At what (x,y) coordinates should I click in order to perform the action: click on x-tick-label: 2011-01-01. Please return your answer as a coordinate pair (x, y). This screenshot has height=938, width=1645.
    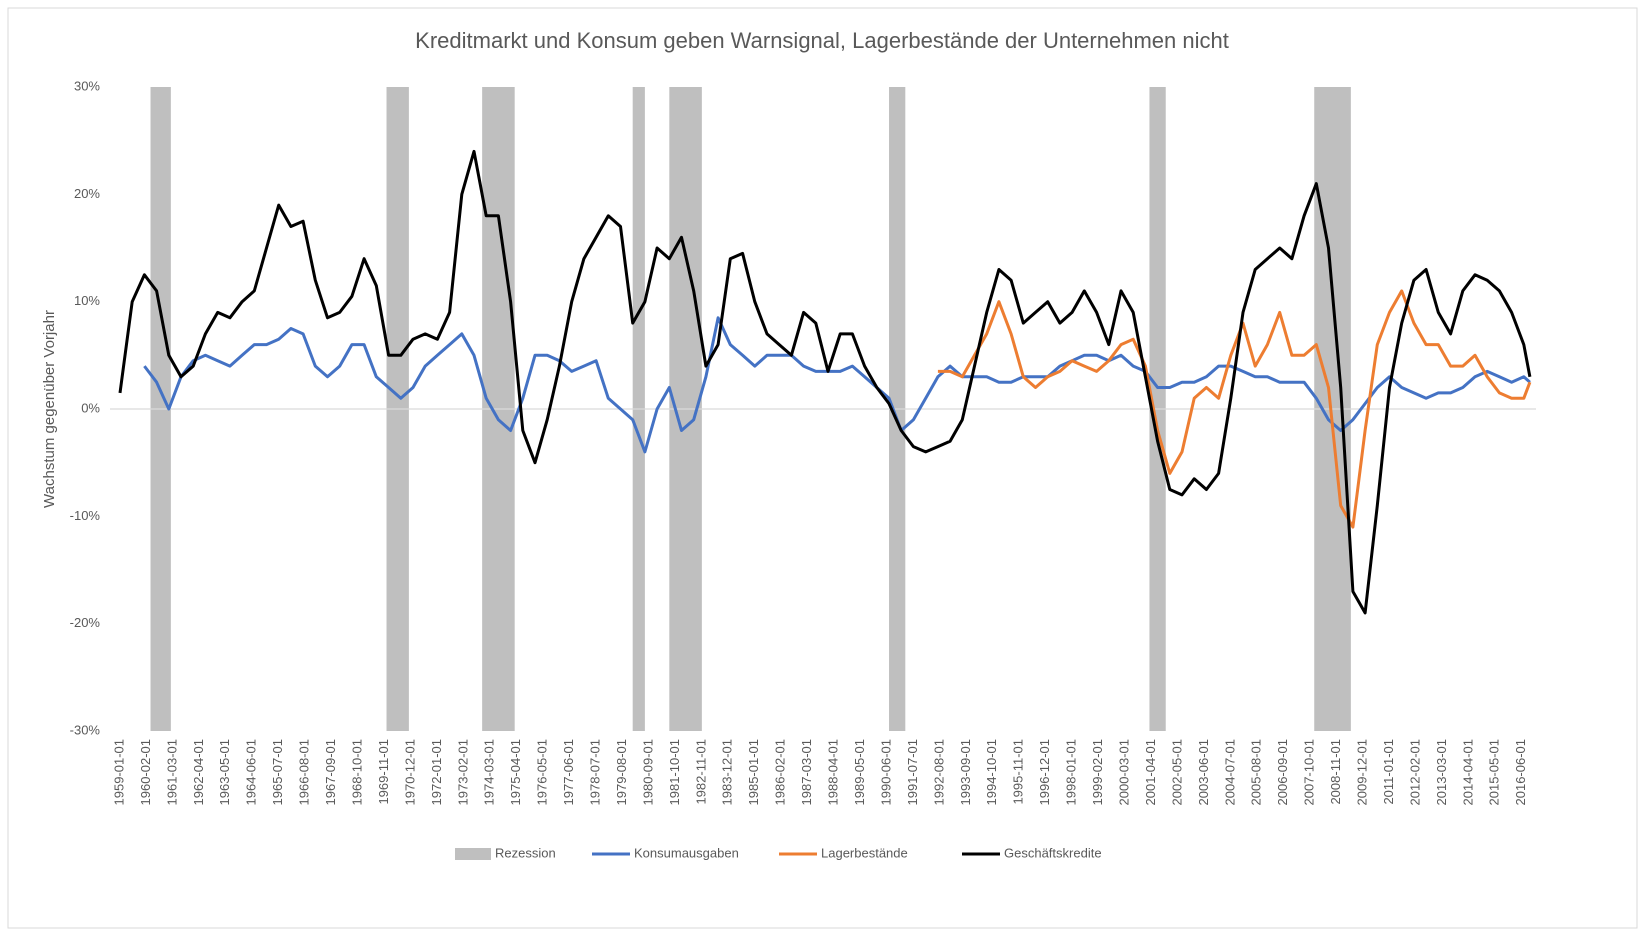
    Looking at the image, I should click on (1388, 772).